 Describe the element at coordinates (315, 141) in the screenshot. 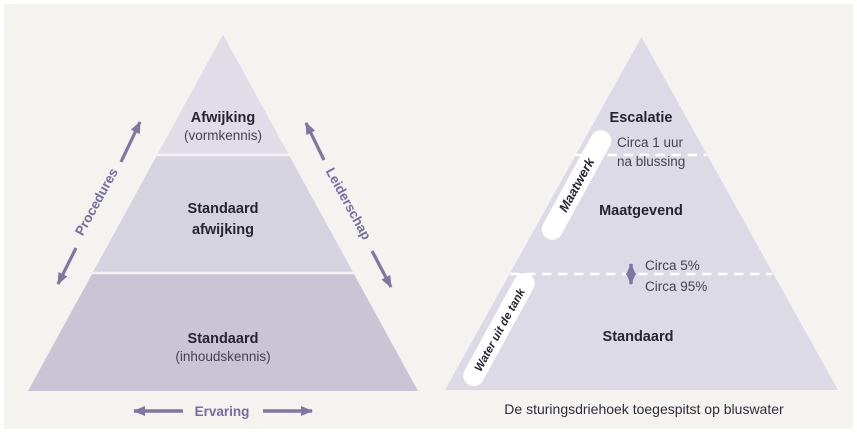

I see `leiderschap-arrow-up-icon` at that location.